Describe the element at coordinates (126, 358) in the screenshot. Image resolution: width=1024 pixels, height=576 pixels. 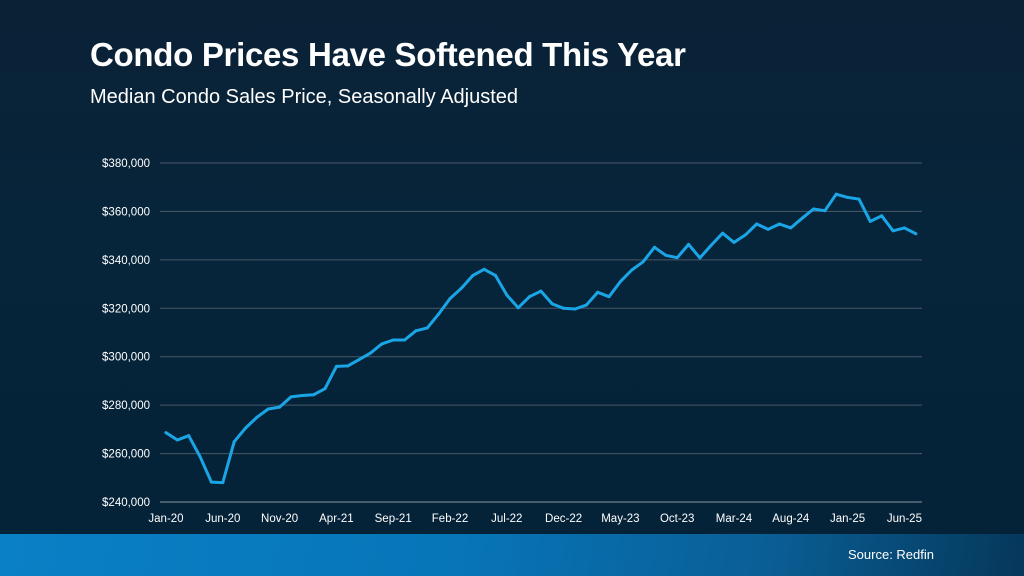
I see `y-tick-label: $300,000` at that location.